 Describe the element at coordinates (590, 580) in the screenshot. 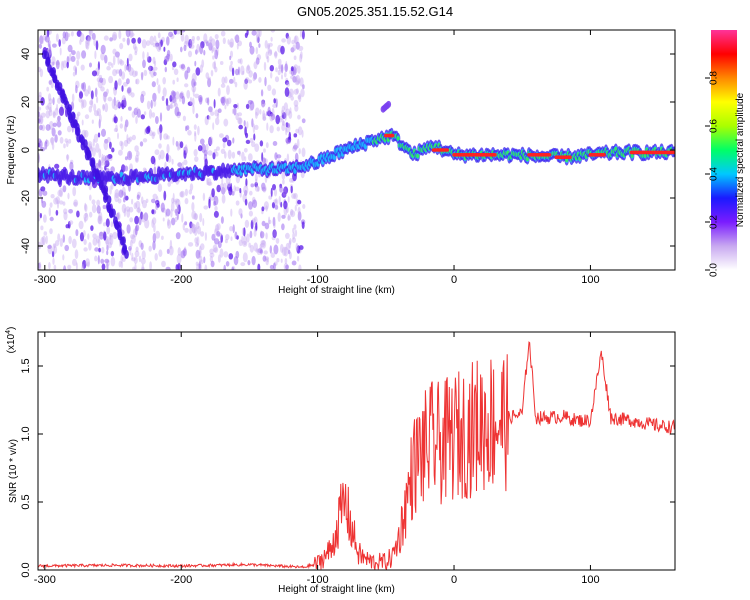

I see `x-tick-label: 100` at that location.